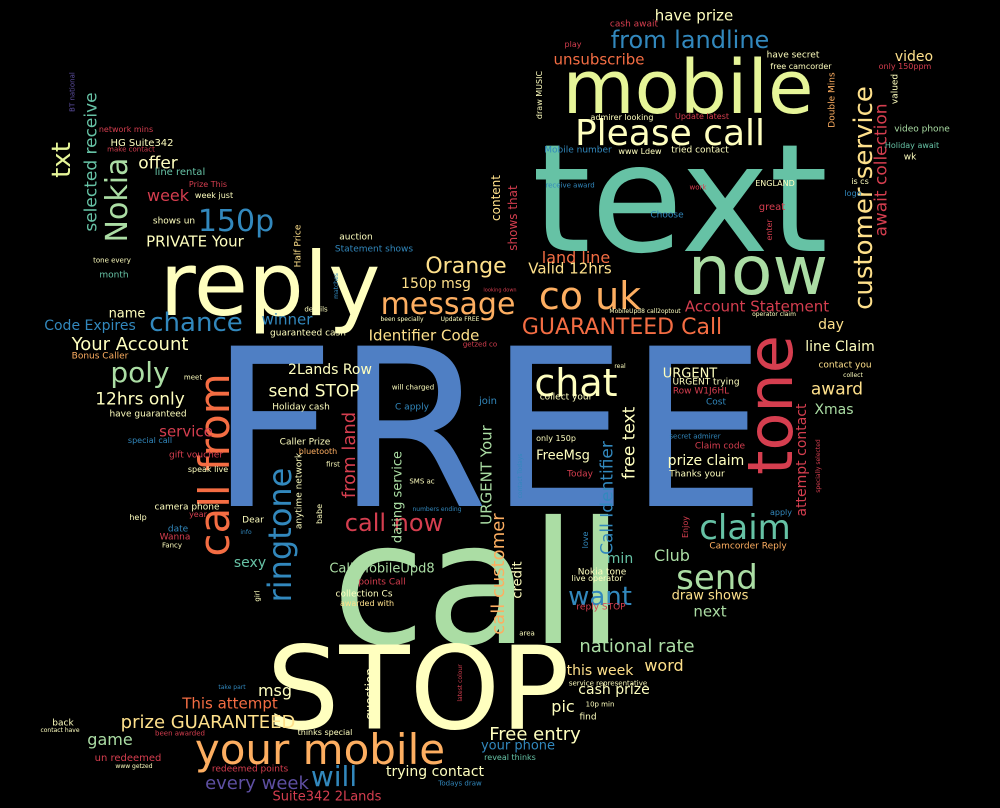  I want to click on word-make-contact: make contact, so click(131, 149).